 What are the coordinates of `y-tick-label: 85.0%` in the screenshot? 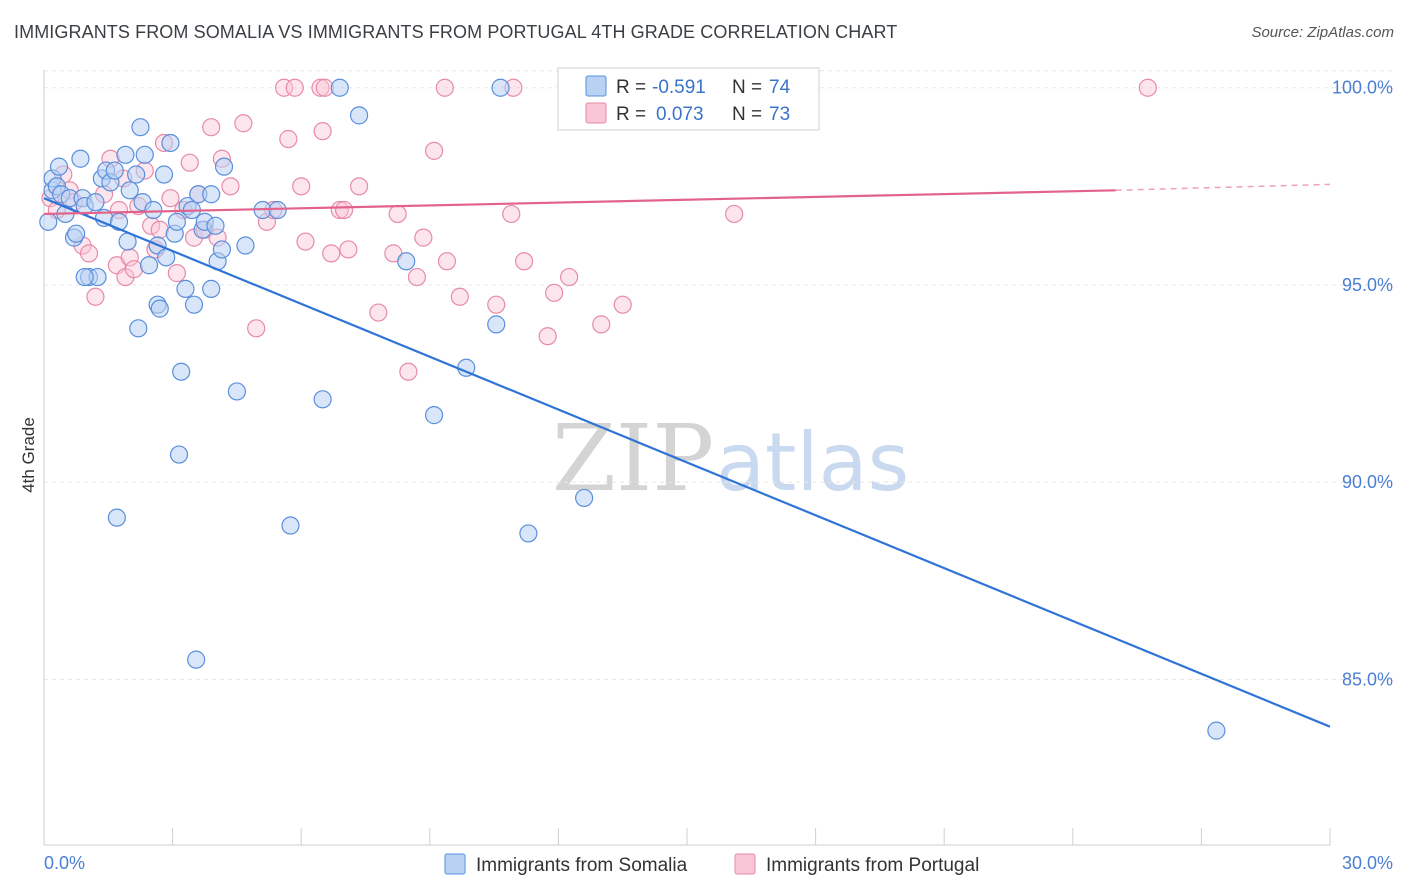 It's located at (1367, 679).